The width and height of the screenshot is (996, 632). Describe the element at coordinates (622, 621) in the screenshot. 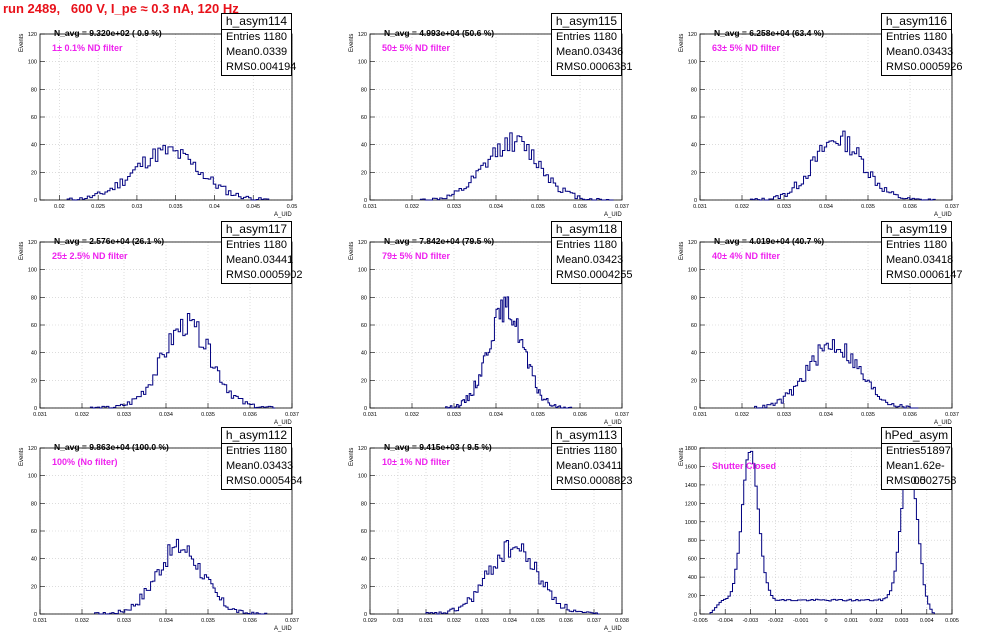

I see `x-tick-label: 0.038` at that location.